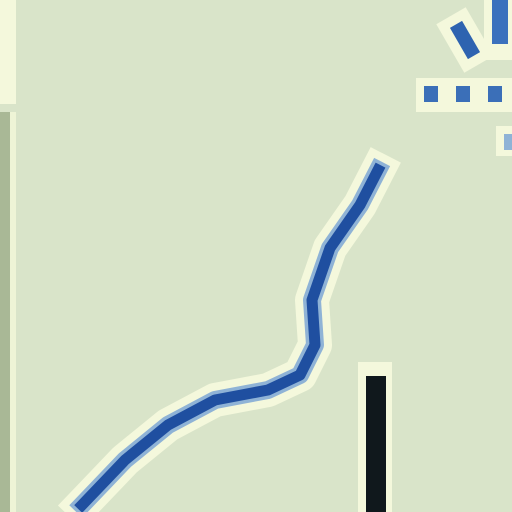 Image resolution: width=512 pixels, height=512 pixels. What do you see at coordinates (376, 444) in the screenshot?
I see `pen-handle` at bounding box center [376, 444].